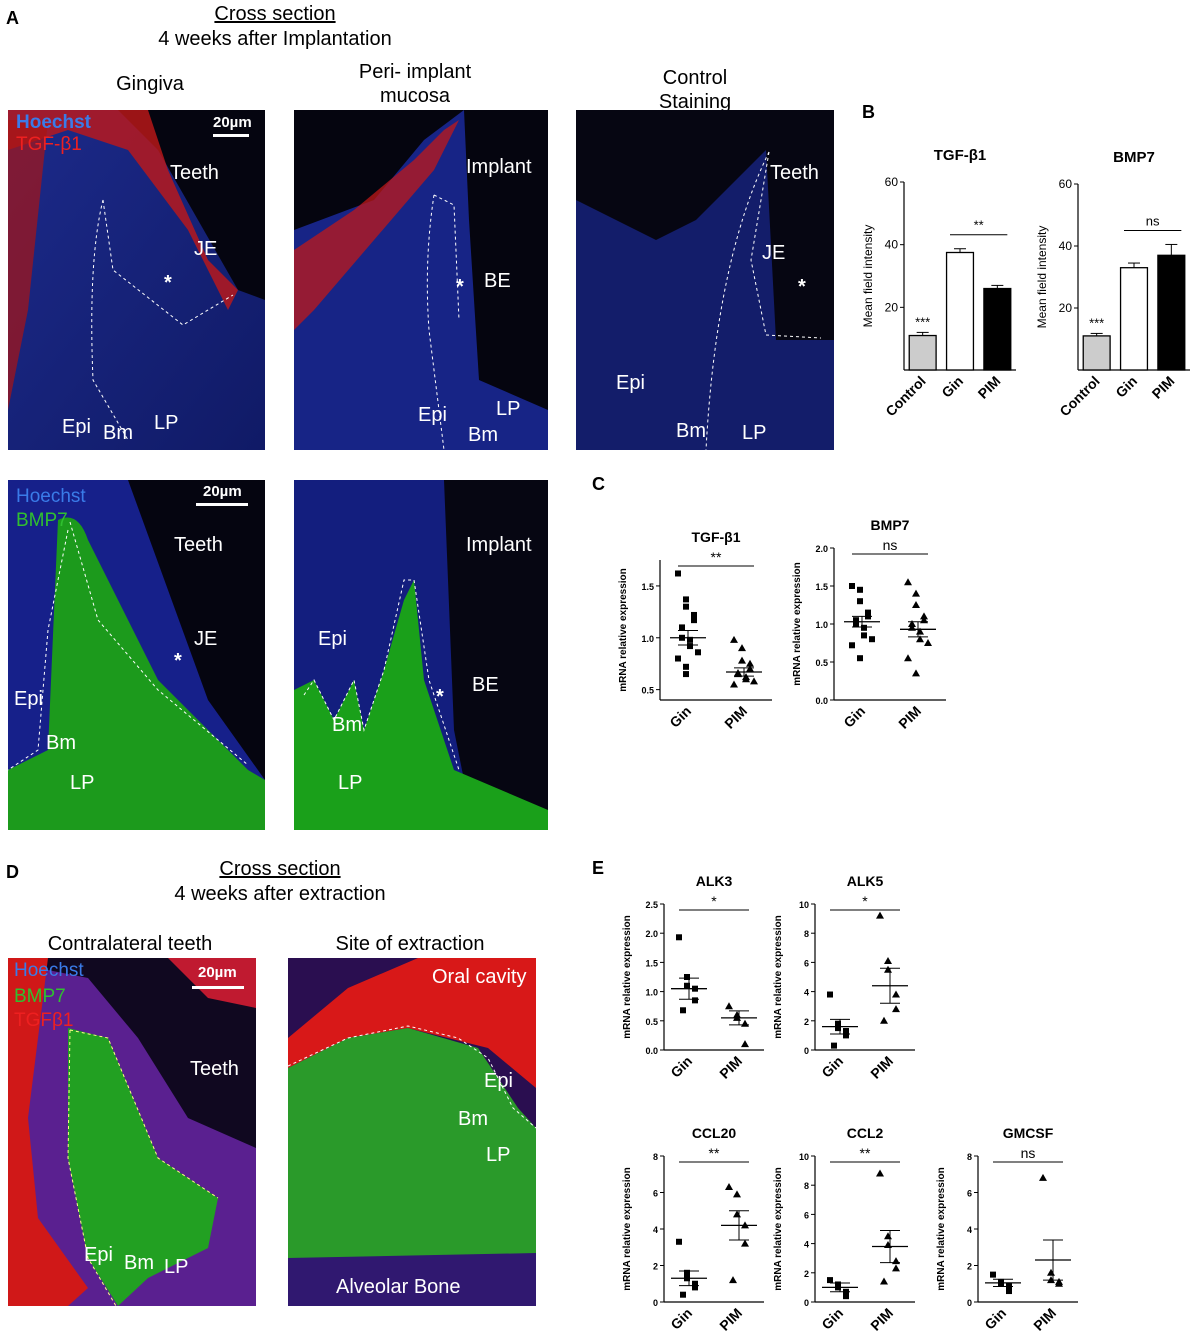 The height and width of the screenshot is (1340, 1195). What do you see at coordinates (868, 112) in the screenshot?
I see `panel-label-b: B` at bounding box center [868, 112].